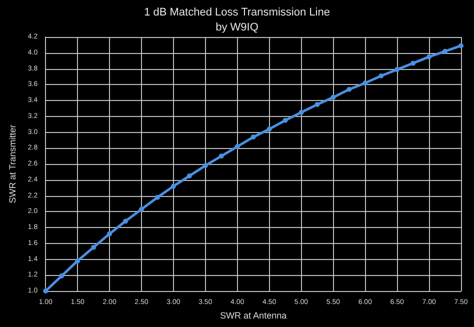  I want to click on chart-subtitle: by W9IQ, so click(237, 28).